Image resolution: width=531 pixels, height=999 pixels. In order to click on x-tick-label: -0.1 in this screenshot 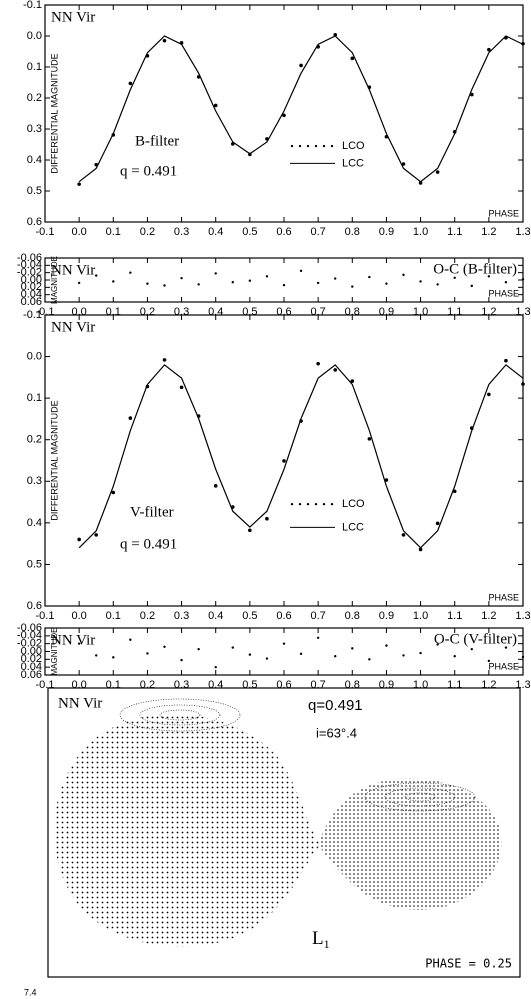, I will do `click(45, 685)`.